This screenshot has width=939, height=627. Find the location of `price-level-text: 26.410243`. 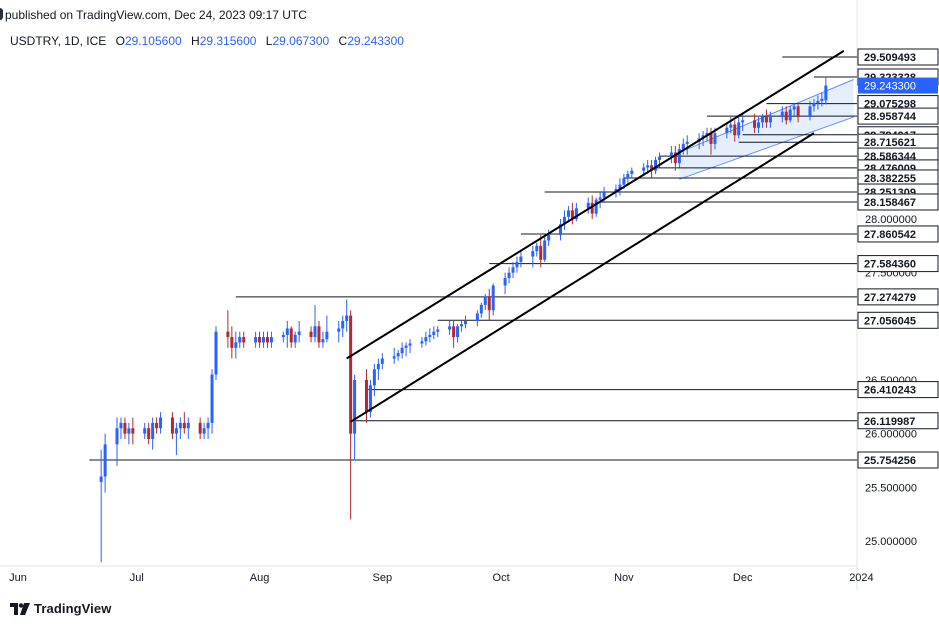

price-level-text: 26.410243 is located at coordinates (890, 391).